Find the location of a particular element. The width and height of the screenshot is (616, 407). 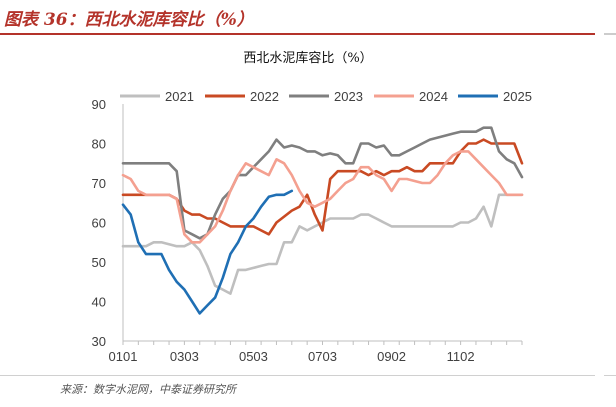

y-tick-label: 70 is located at coordinates (99, 183).